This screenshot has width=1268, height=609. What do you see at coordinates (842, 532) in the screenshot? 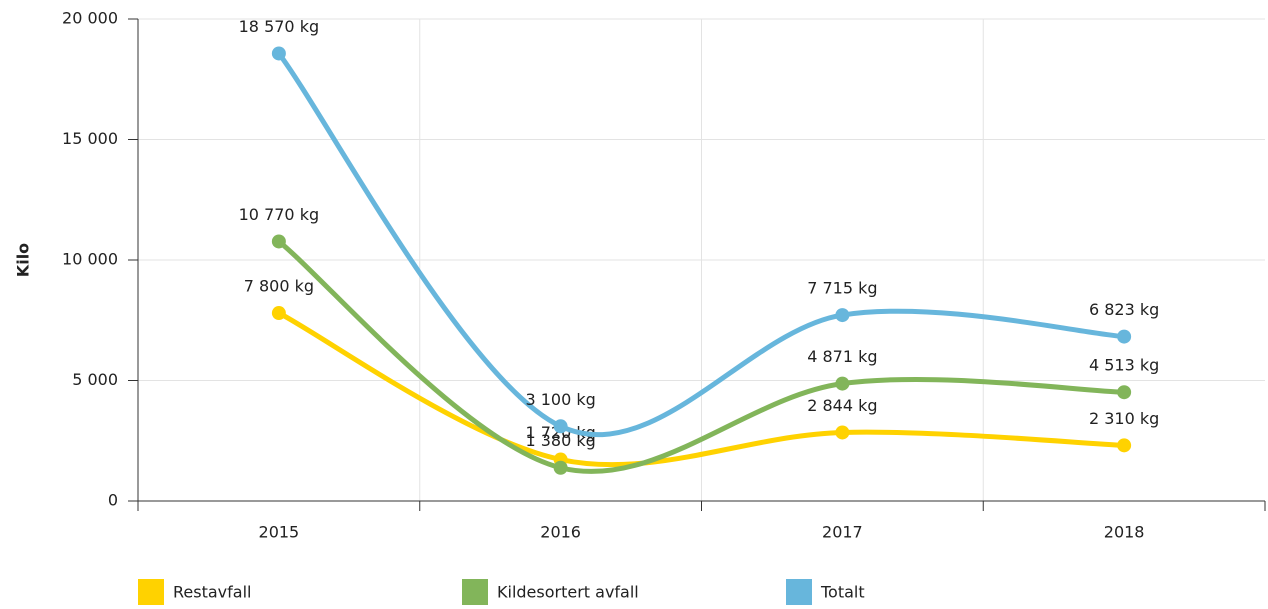
I see `x-tick-label: 2017` at bounding box center [842, 532].